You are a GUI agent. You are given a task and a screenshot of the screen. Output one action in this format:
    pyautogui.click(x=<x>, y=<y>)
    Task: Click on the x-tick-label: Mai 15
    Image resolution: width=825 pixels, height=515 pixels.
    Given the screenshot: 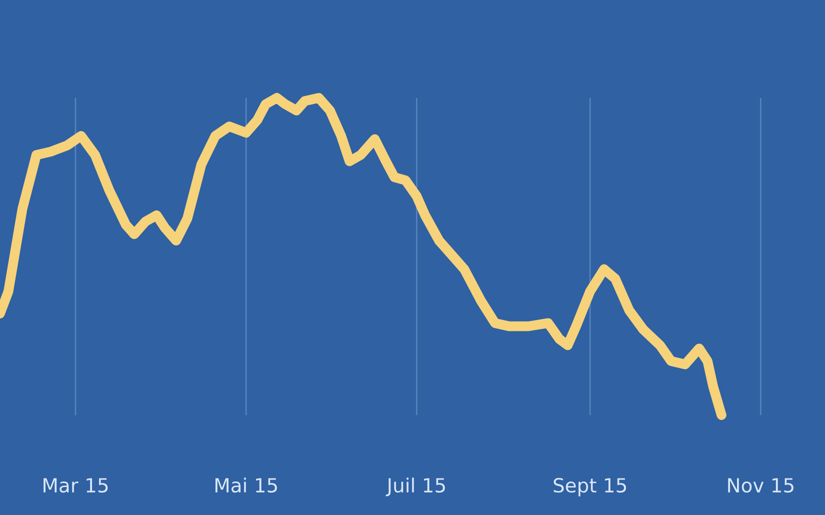 What is the action you would take?
    pyautogui.click(x=246, y=485)
    